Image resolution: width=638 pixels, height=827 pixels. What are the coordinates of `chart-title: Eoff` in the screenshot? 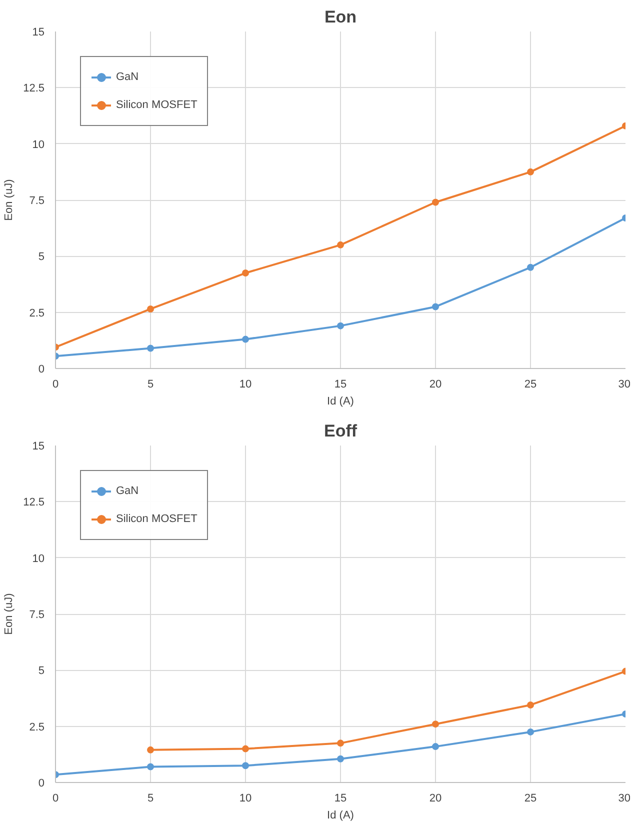 It's located at (341, 431).